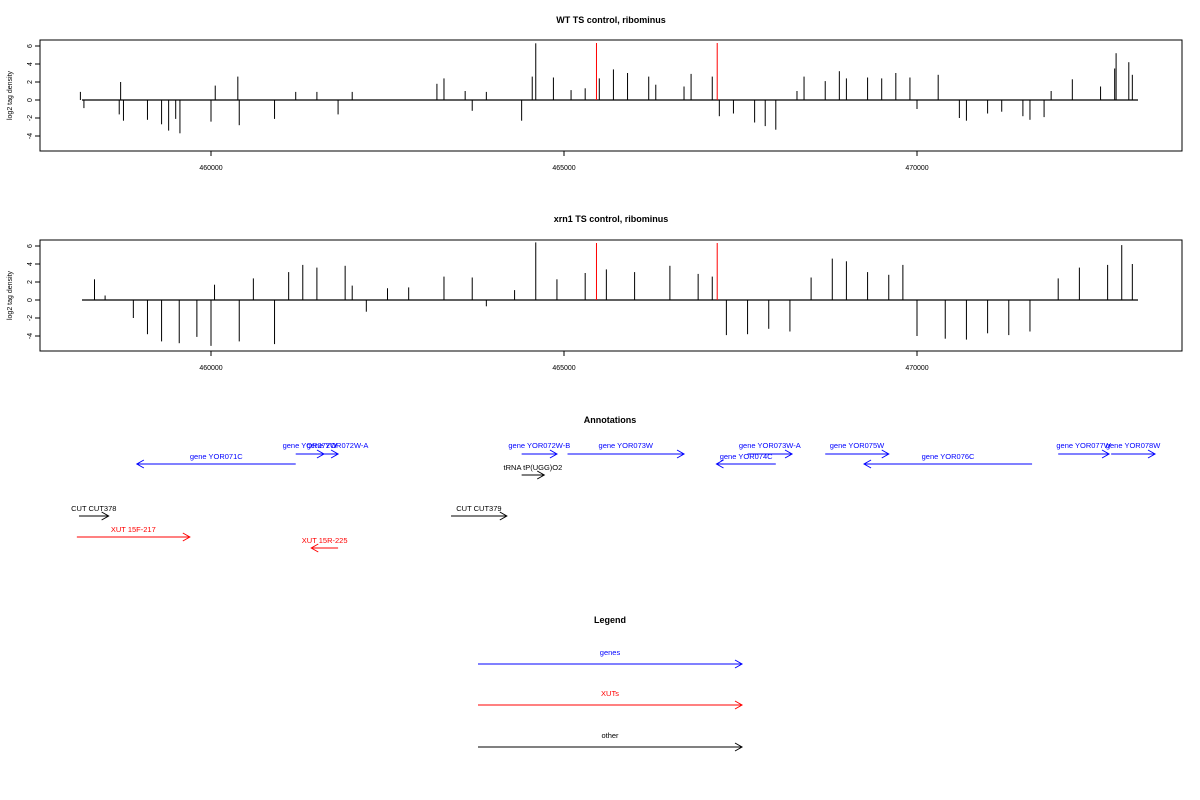 The image size is (1200, 800). What do you see at coordinates (611, 20) in the screenshot?
I see `chart-title: WT TS control, ribominus` at bounding box center [611, 20].